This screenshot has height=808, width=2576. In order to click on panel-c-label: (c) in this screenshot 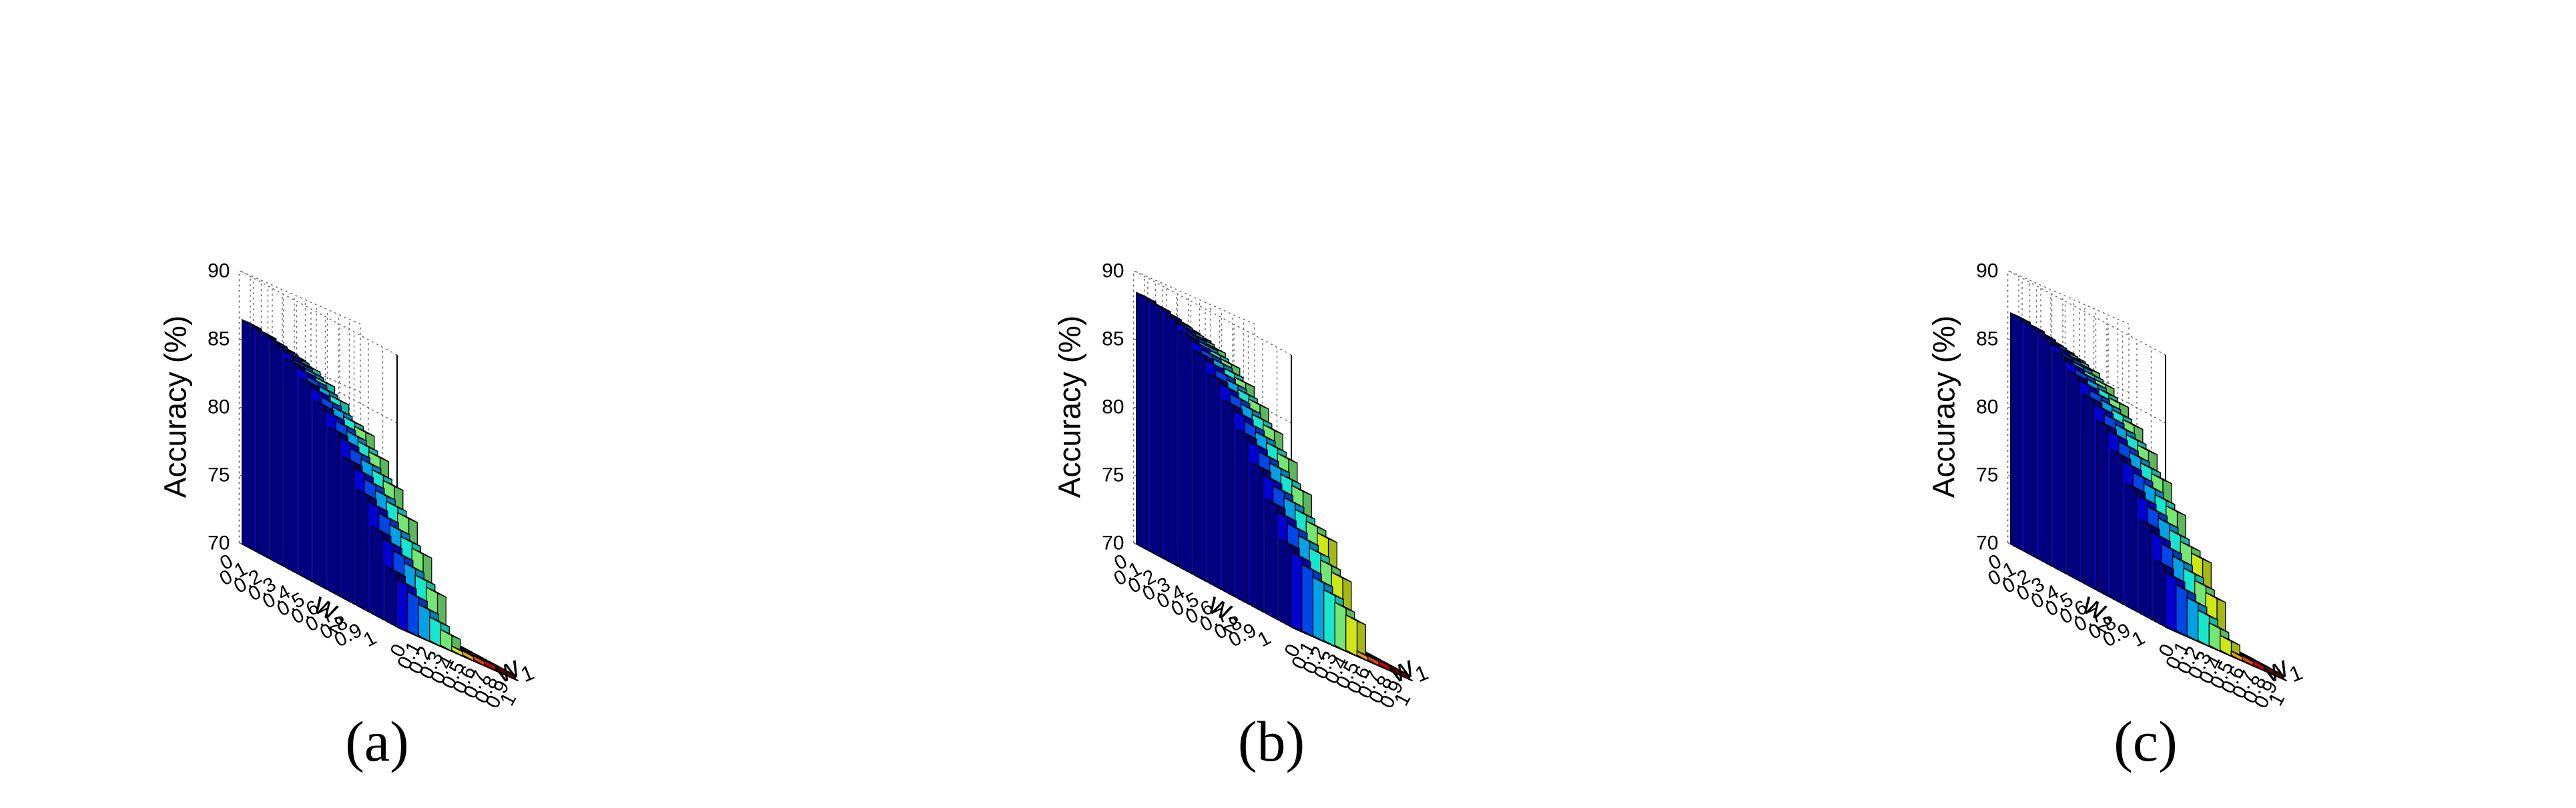, I will do `click(2145, 741)`.